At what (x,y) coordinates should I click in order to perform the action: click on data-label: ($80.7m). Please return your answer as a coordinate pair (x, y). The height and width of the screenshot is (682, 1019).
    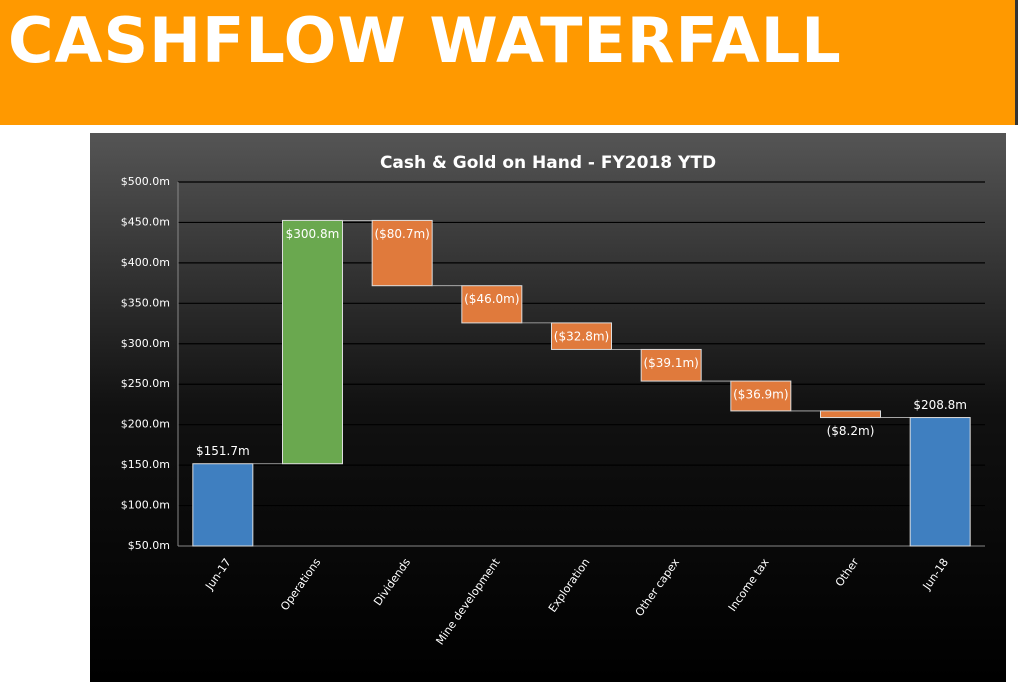
    Looking at the image, I should click on (401, 234).